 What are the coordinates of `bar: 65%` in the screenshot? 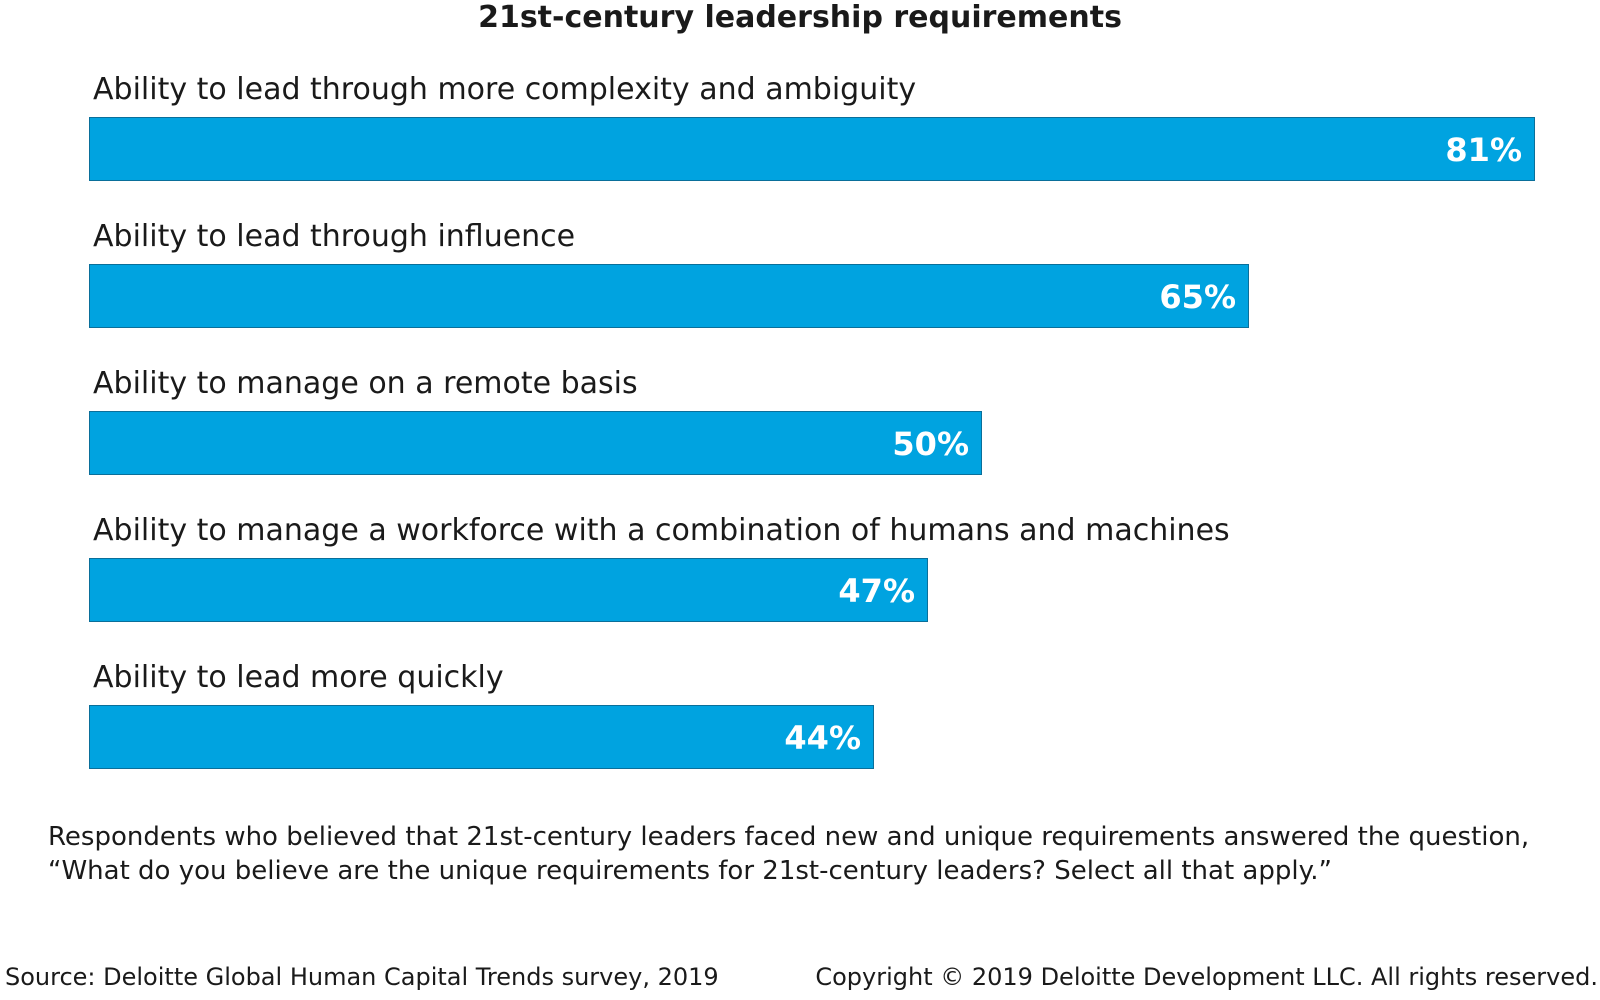 It's located at (669, 296).